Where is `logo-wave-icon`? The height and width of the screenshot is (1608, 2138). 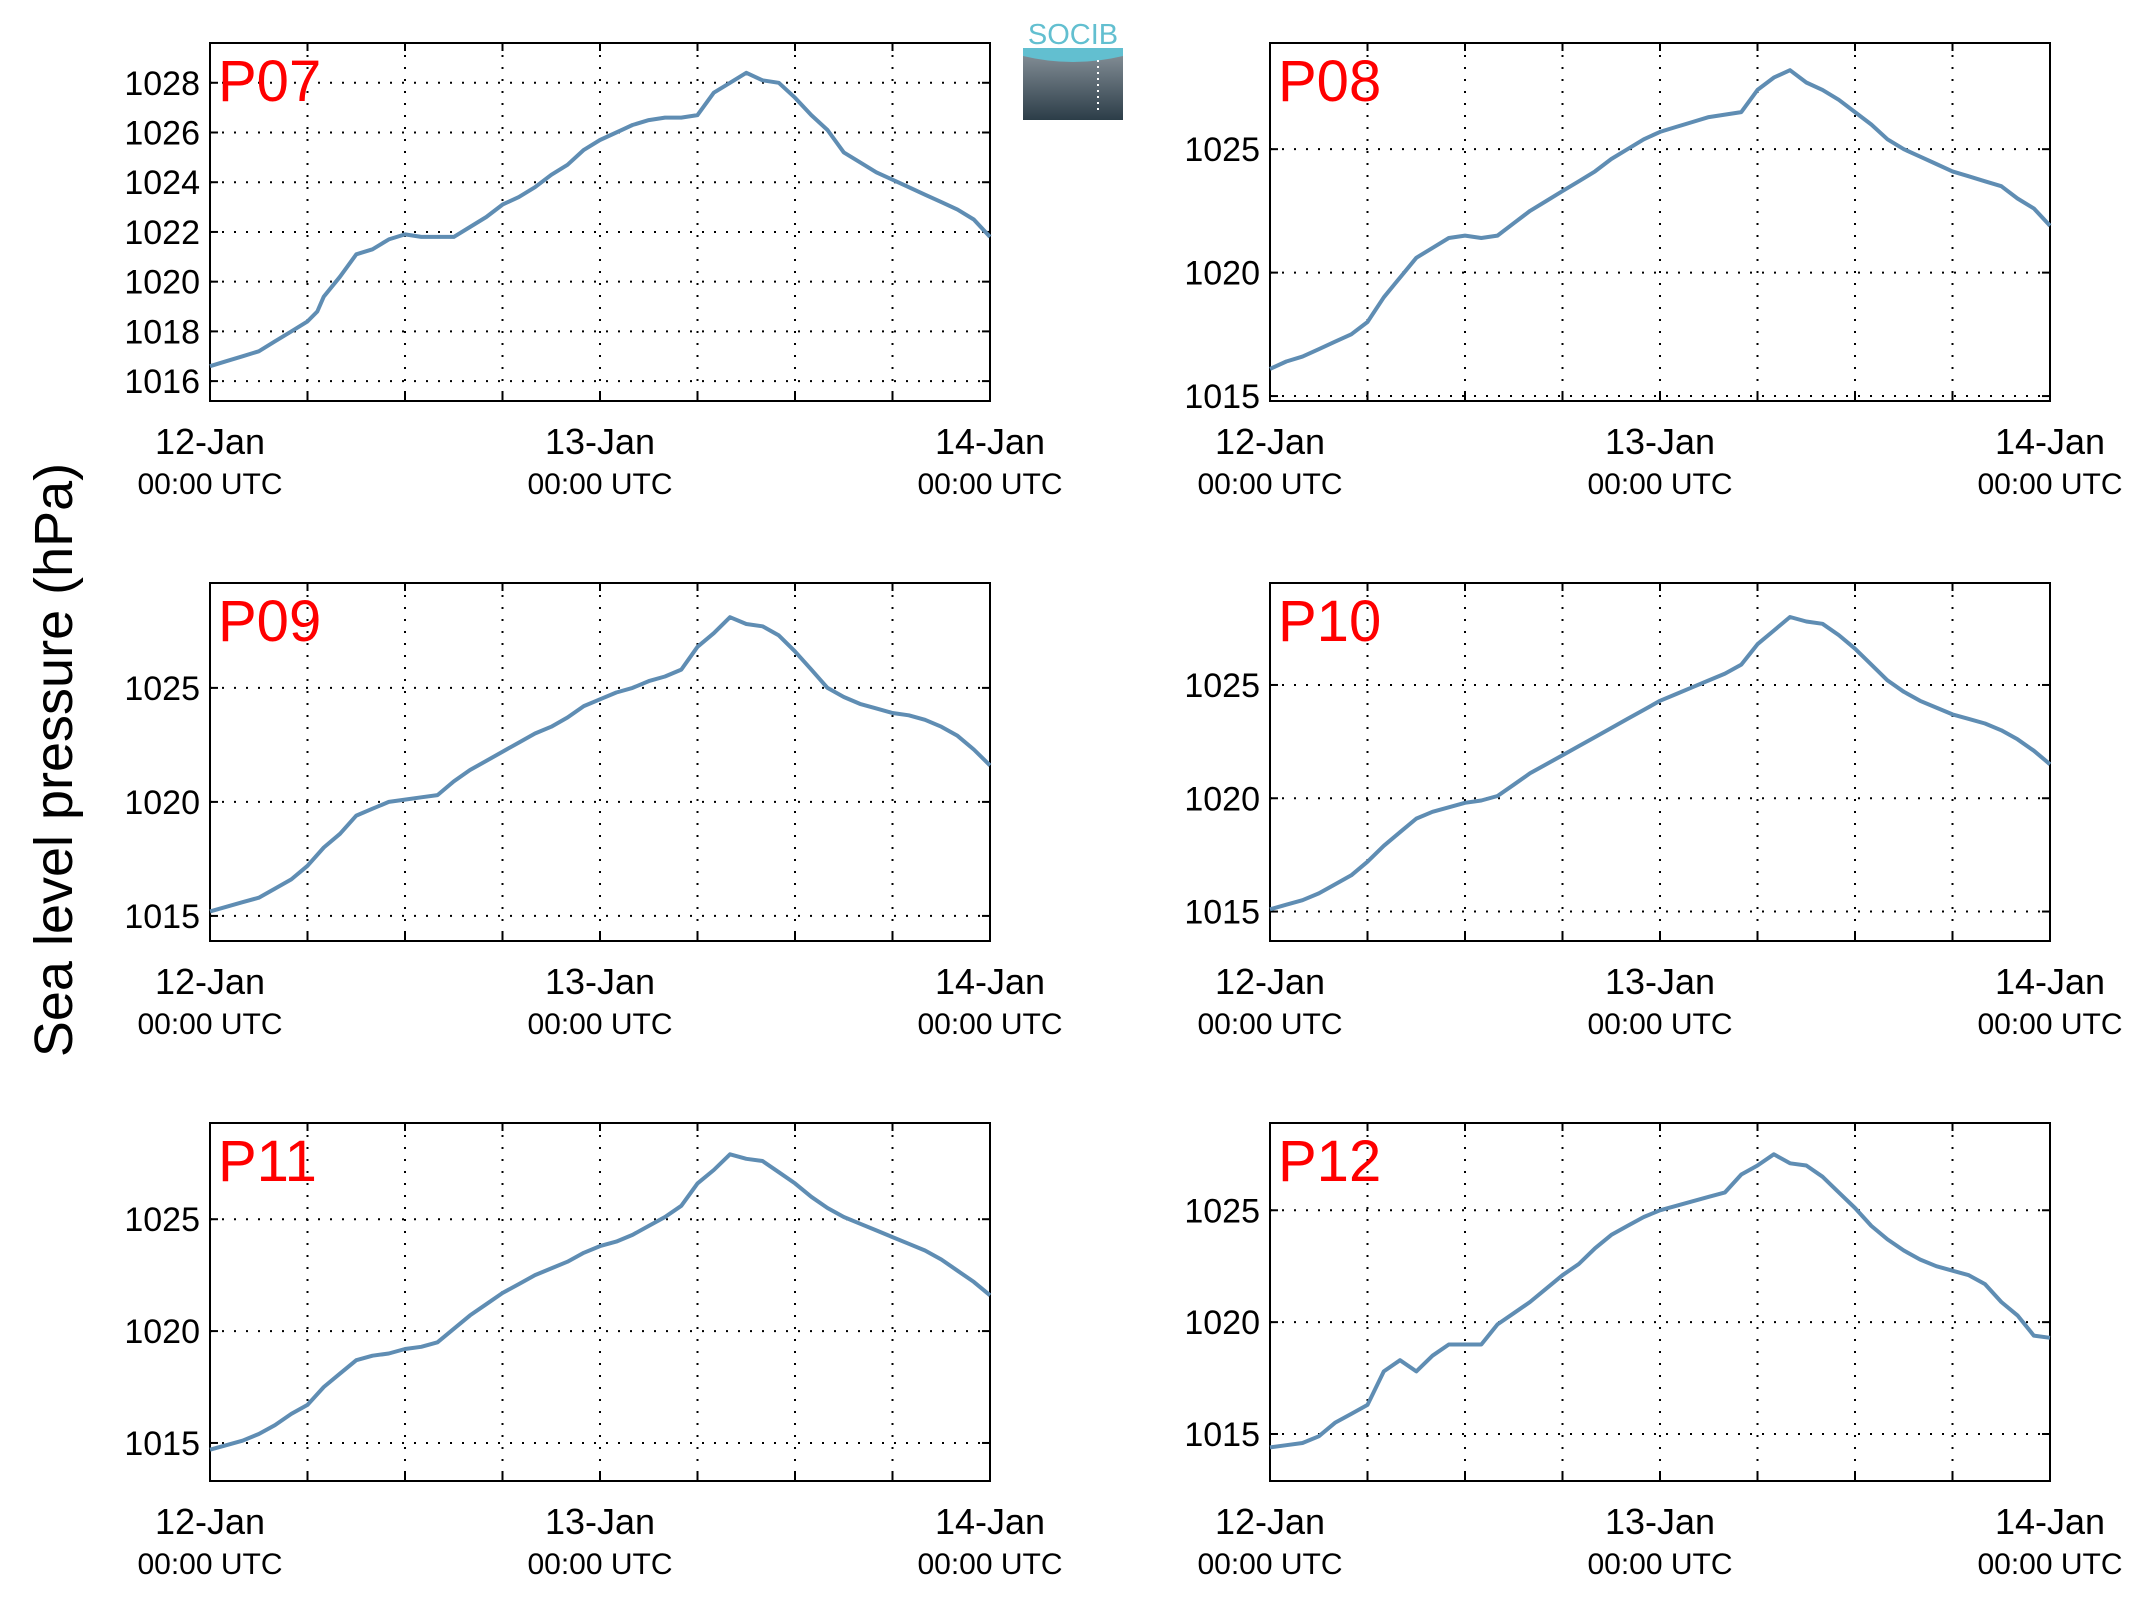 logo-wave-icon is located at coordinates (1073, 55).